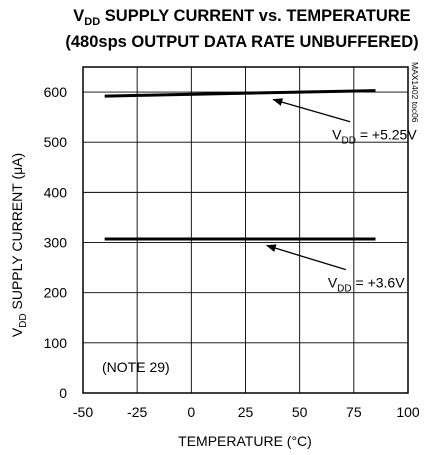  I want to click on x-tick-label: 50, so click(300, 412).